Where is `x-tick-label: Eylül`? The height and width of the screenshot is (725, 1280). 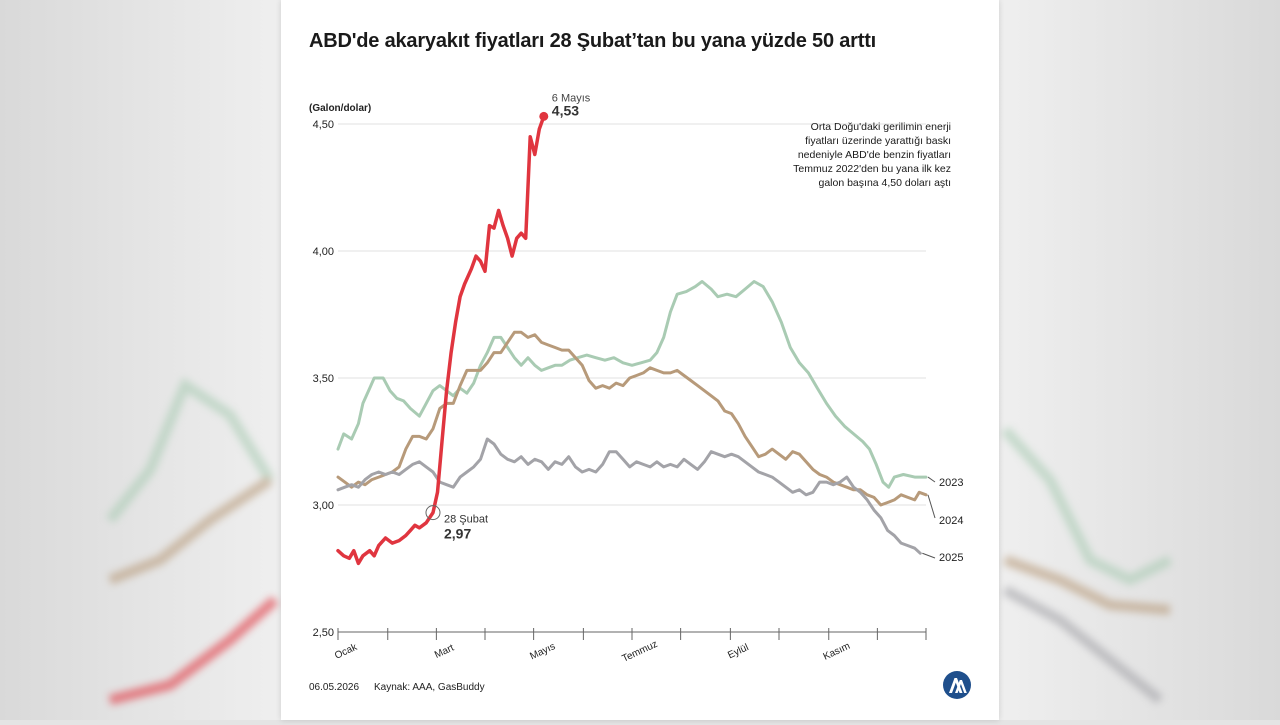
x-tick-label: Eylül is located at coordinates (738, 651).